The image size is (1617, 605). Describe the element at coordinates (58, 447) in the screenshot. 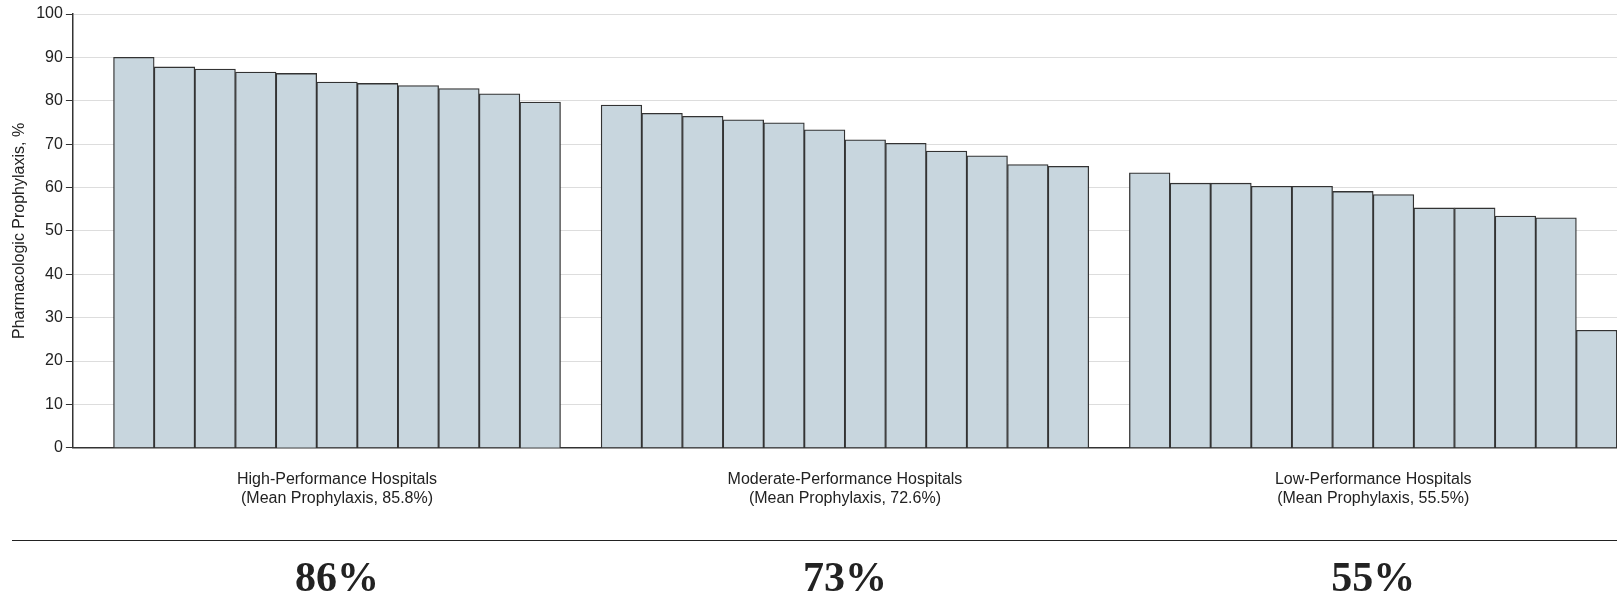

I see `y-tick-label: 0` at that location.